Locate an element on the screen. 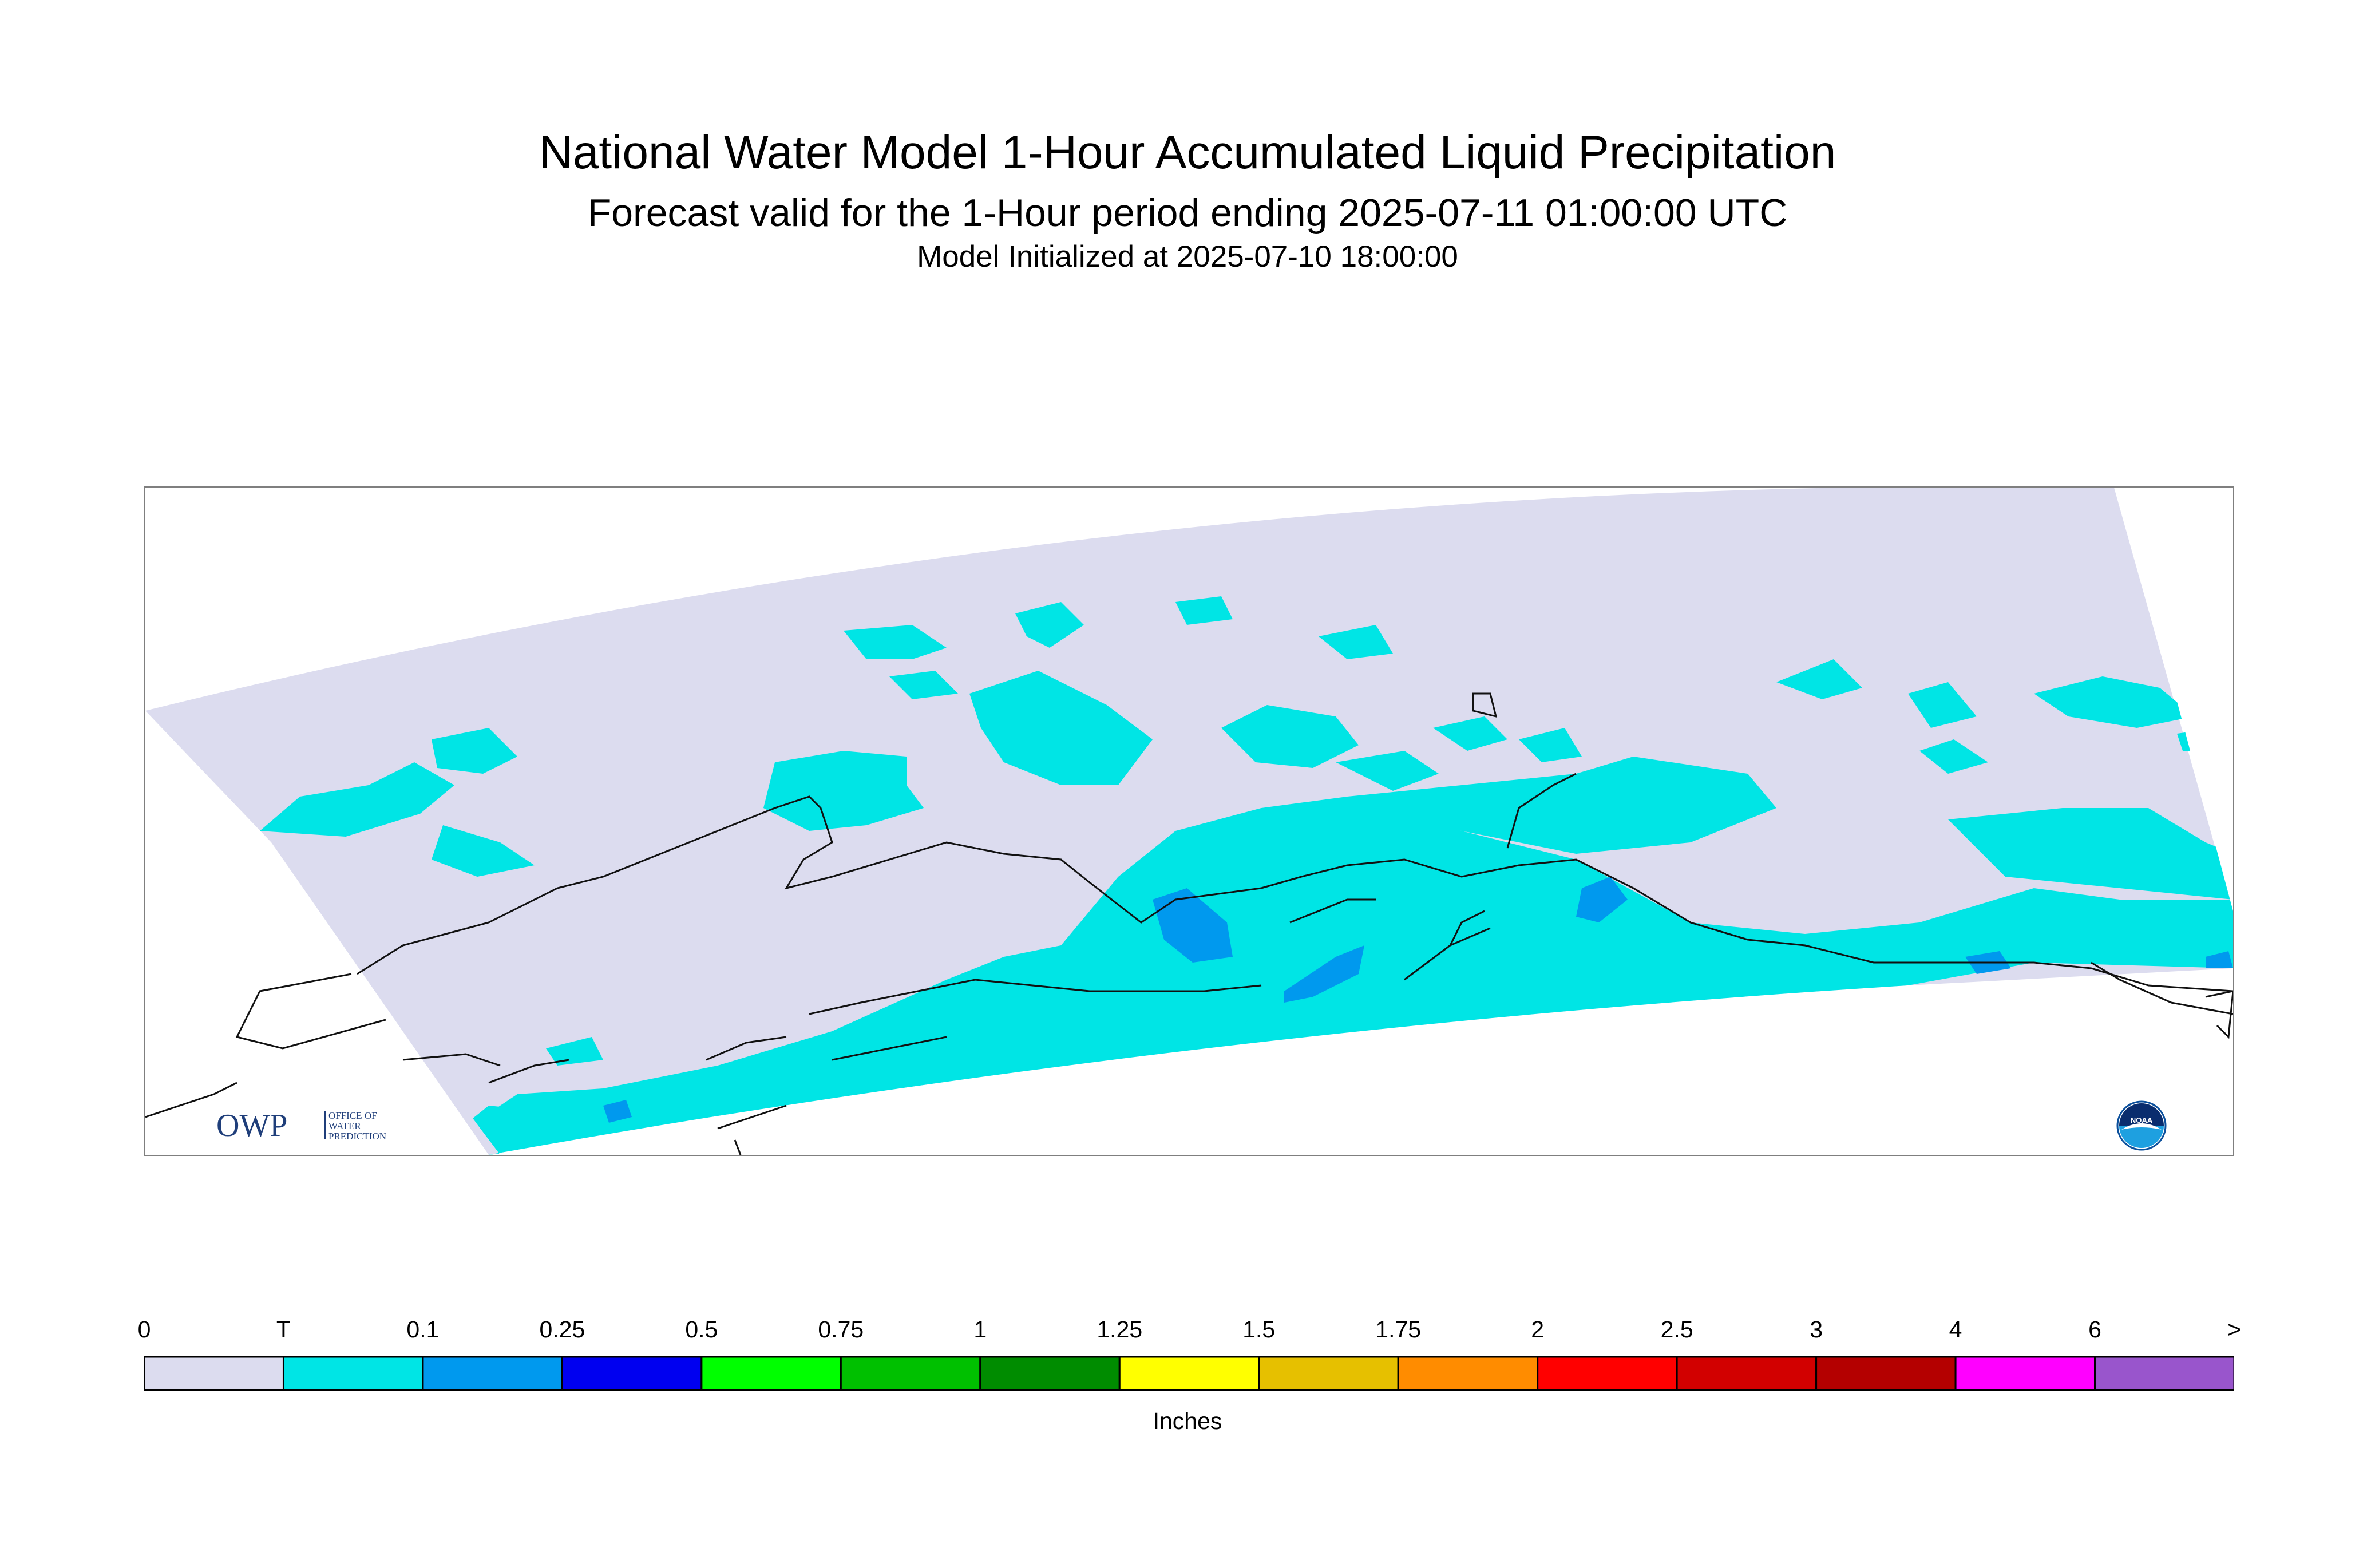 Image resolution: width=2375 pixels, height=1568 pixels. legend-tick-label: 0.75 is located at coordinates (841, 1329).